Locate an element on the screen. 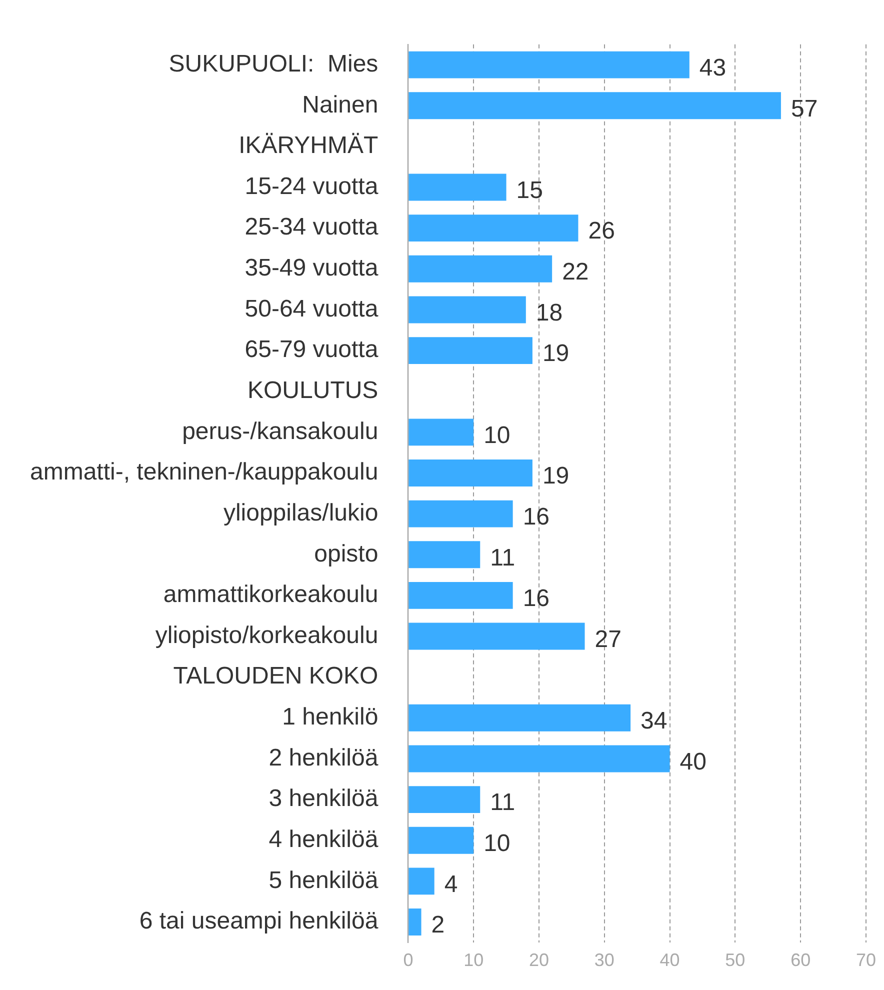  data-label: 43 is located at coordinates (712, 68).